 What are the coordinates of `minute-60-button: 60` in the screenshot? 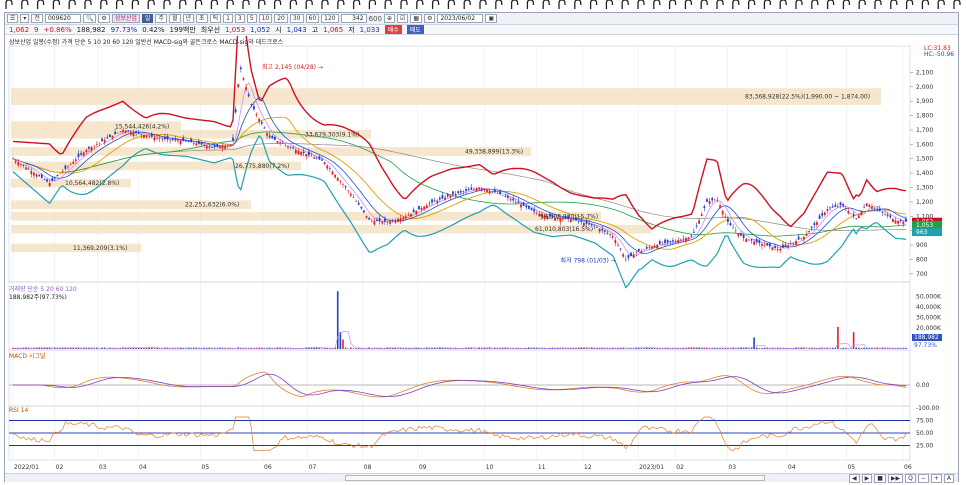 It's located at (312, 18).